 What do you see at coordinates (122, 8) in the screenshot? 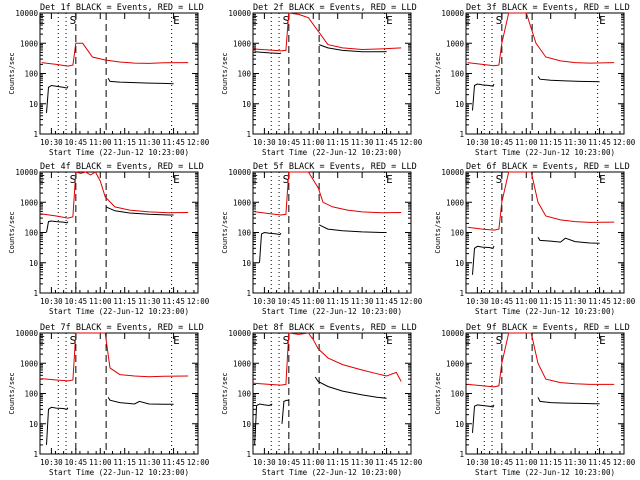
I see `panel-title: Det 1f BLACK = Events, RED = LLD` at bounding box center [122, 8].